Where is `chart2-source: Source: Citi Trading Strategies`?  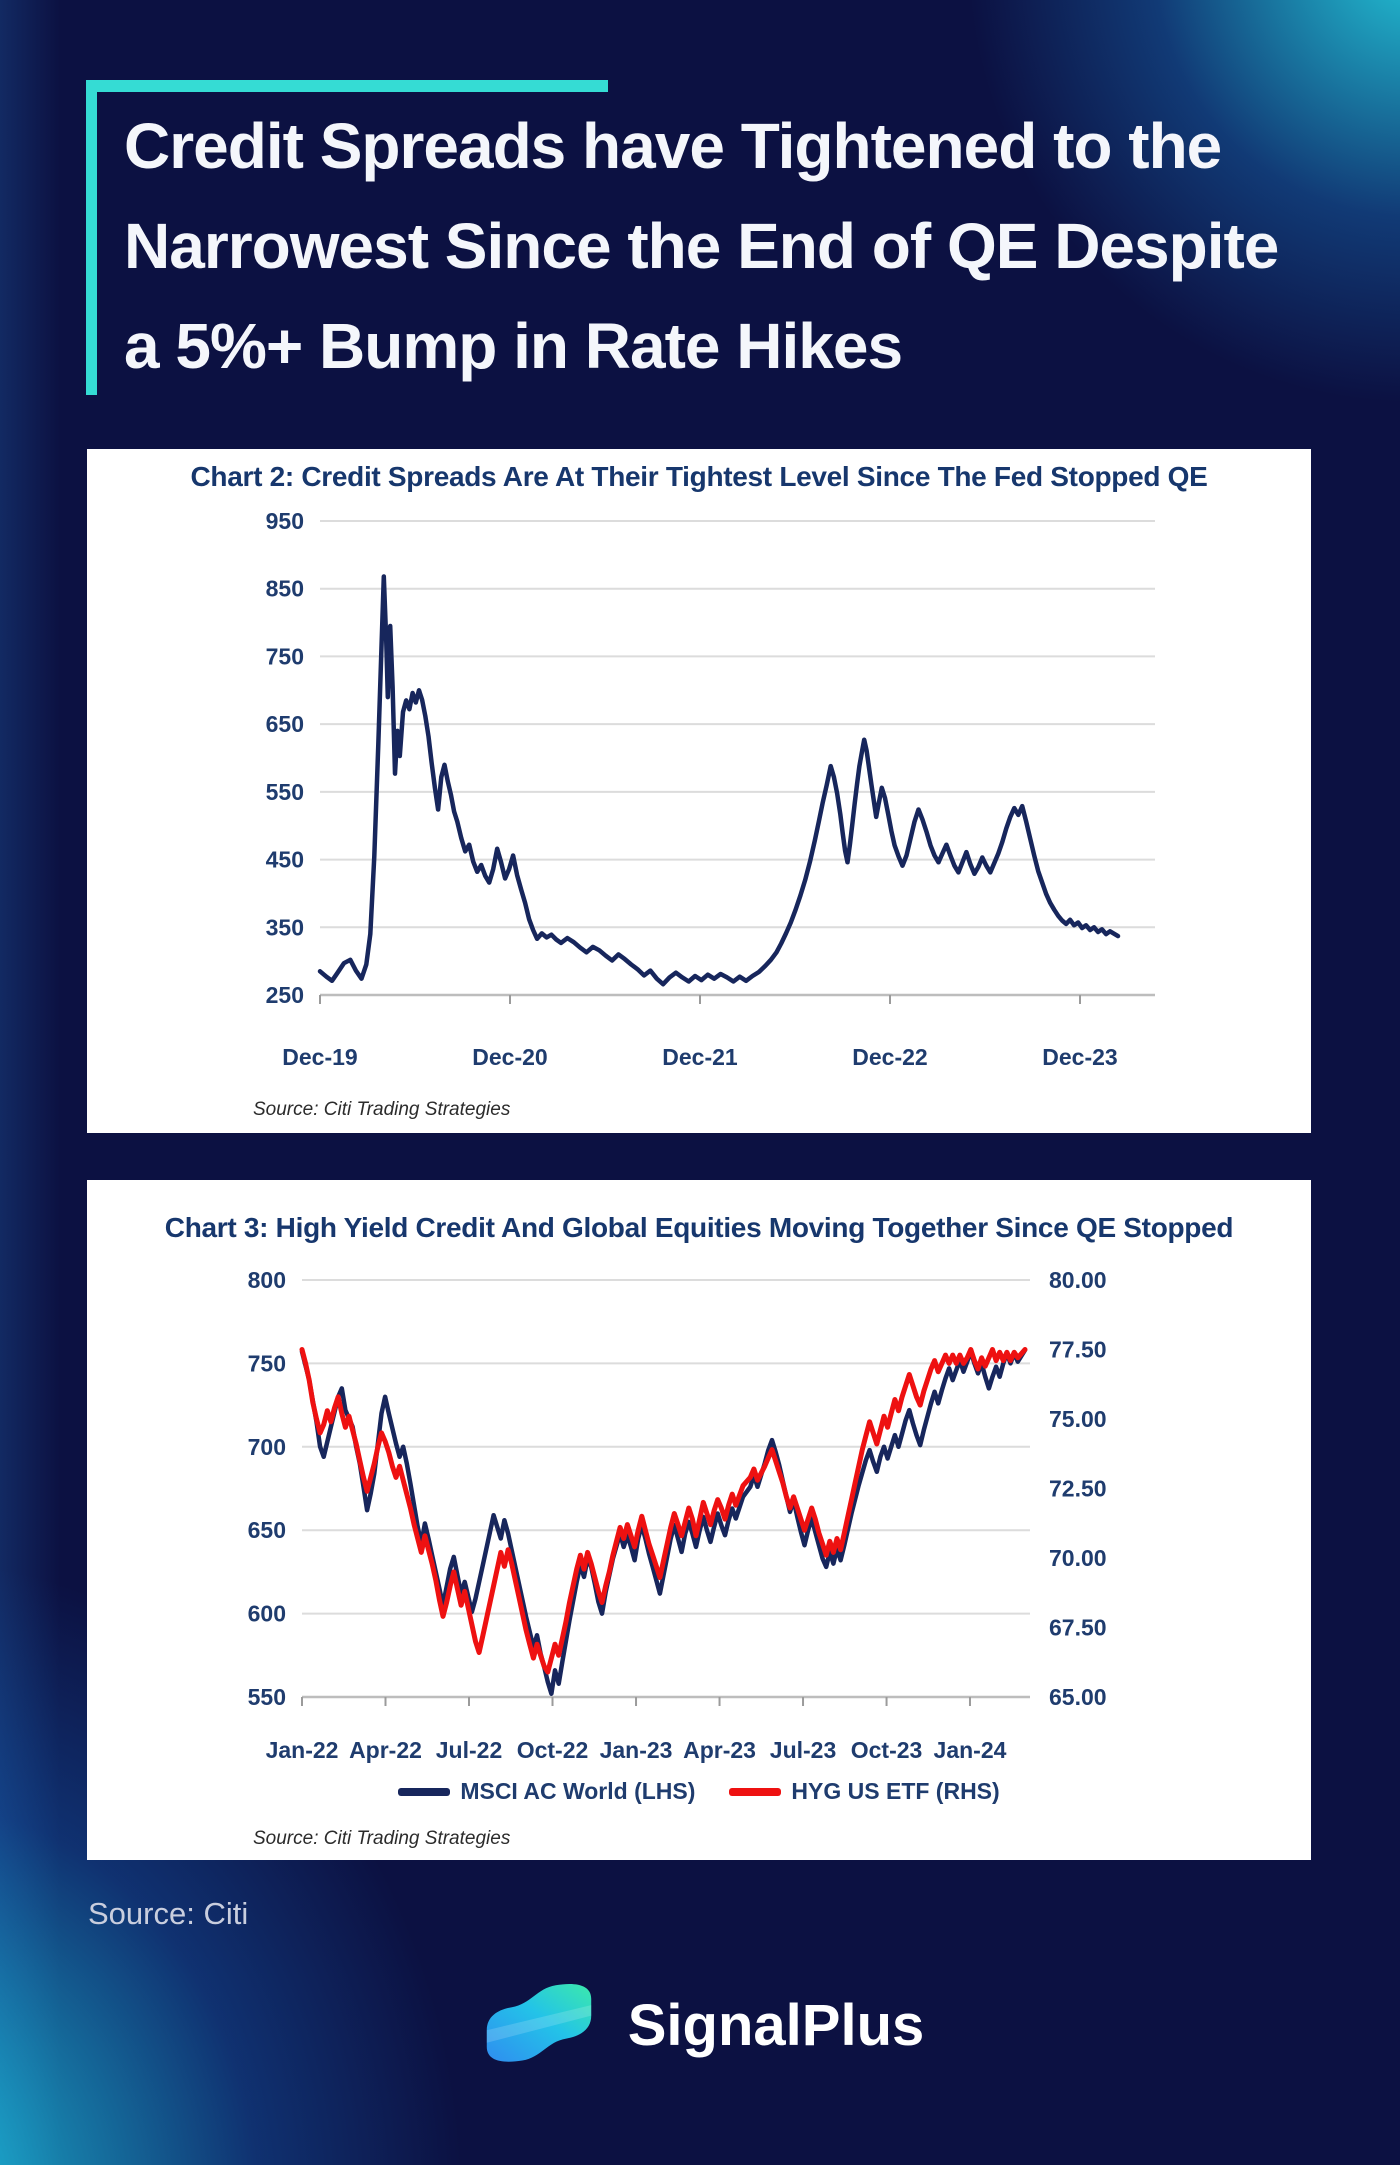 chart2-source: Source: Citi Trading Strategies is located at coordinates (382, 1109).